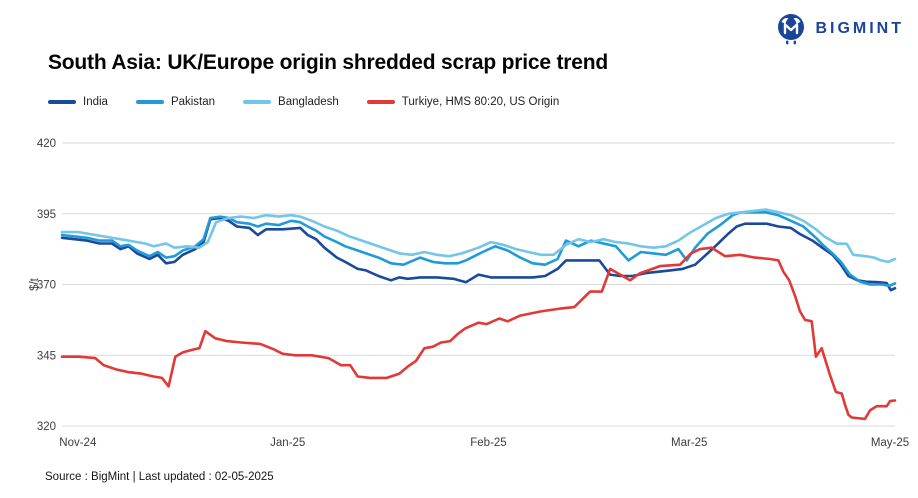 The height and width of the screenshot is (498, 918). I want to click on legend-swatch-bangladesh, so click(257, 102).